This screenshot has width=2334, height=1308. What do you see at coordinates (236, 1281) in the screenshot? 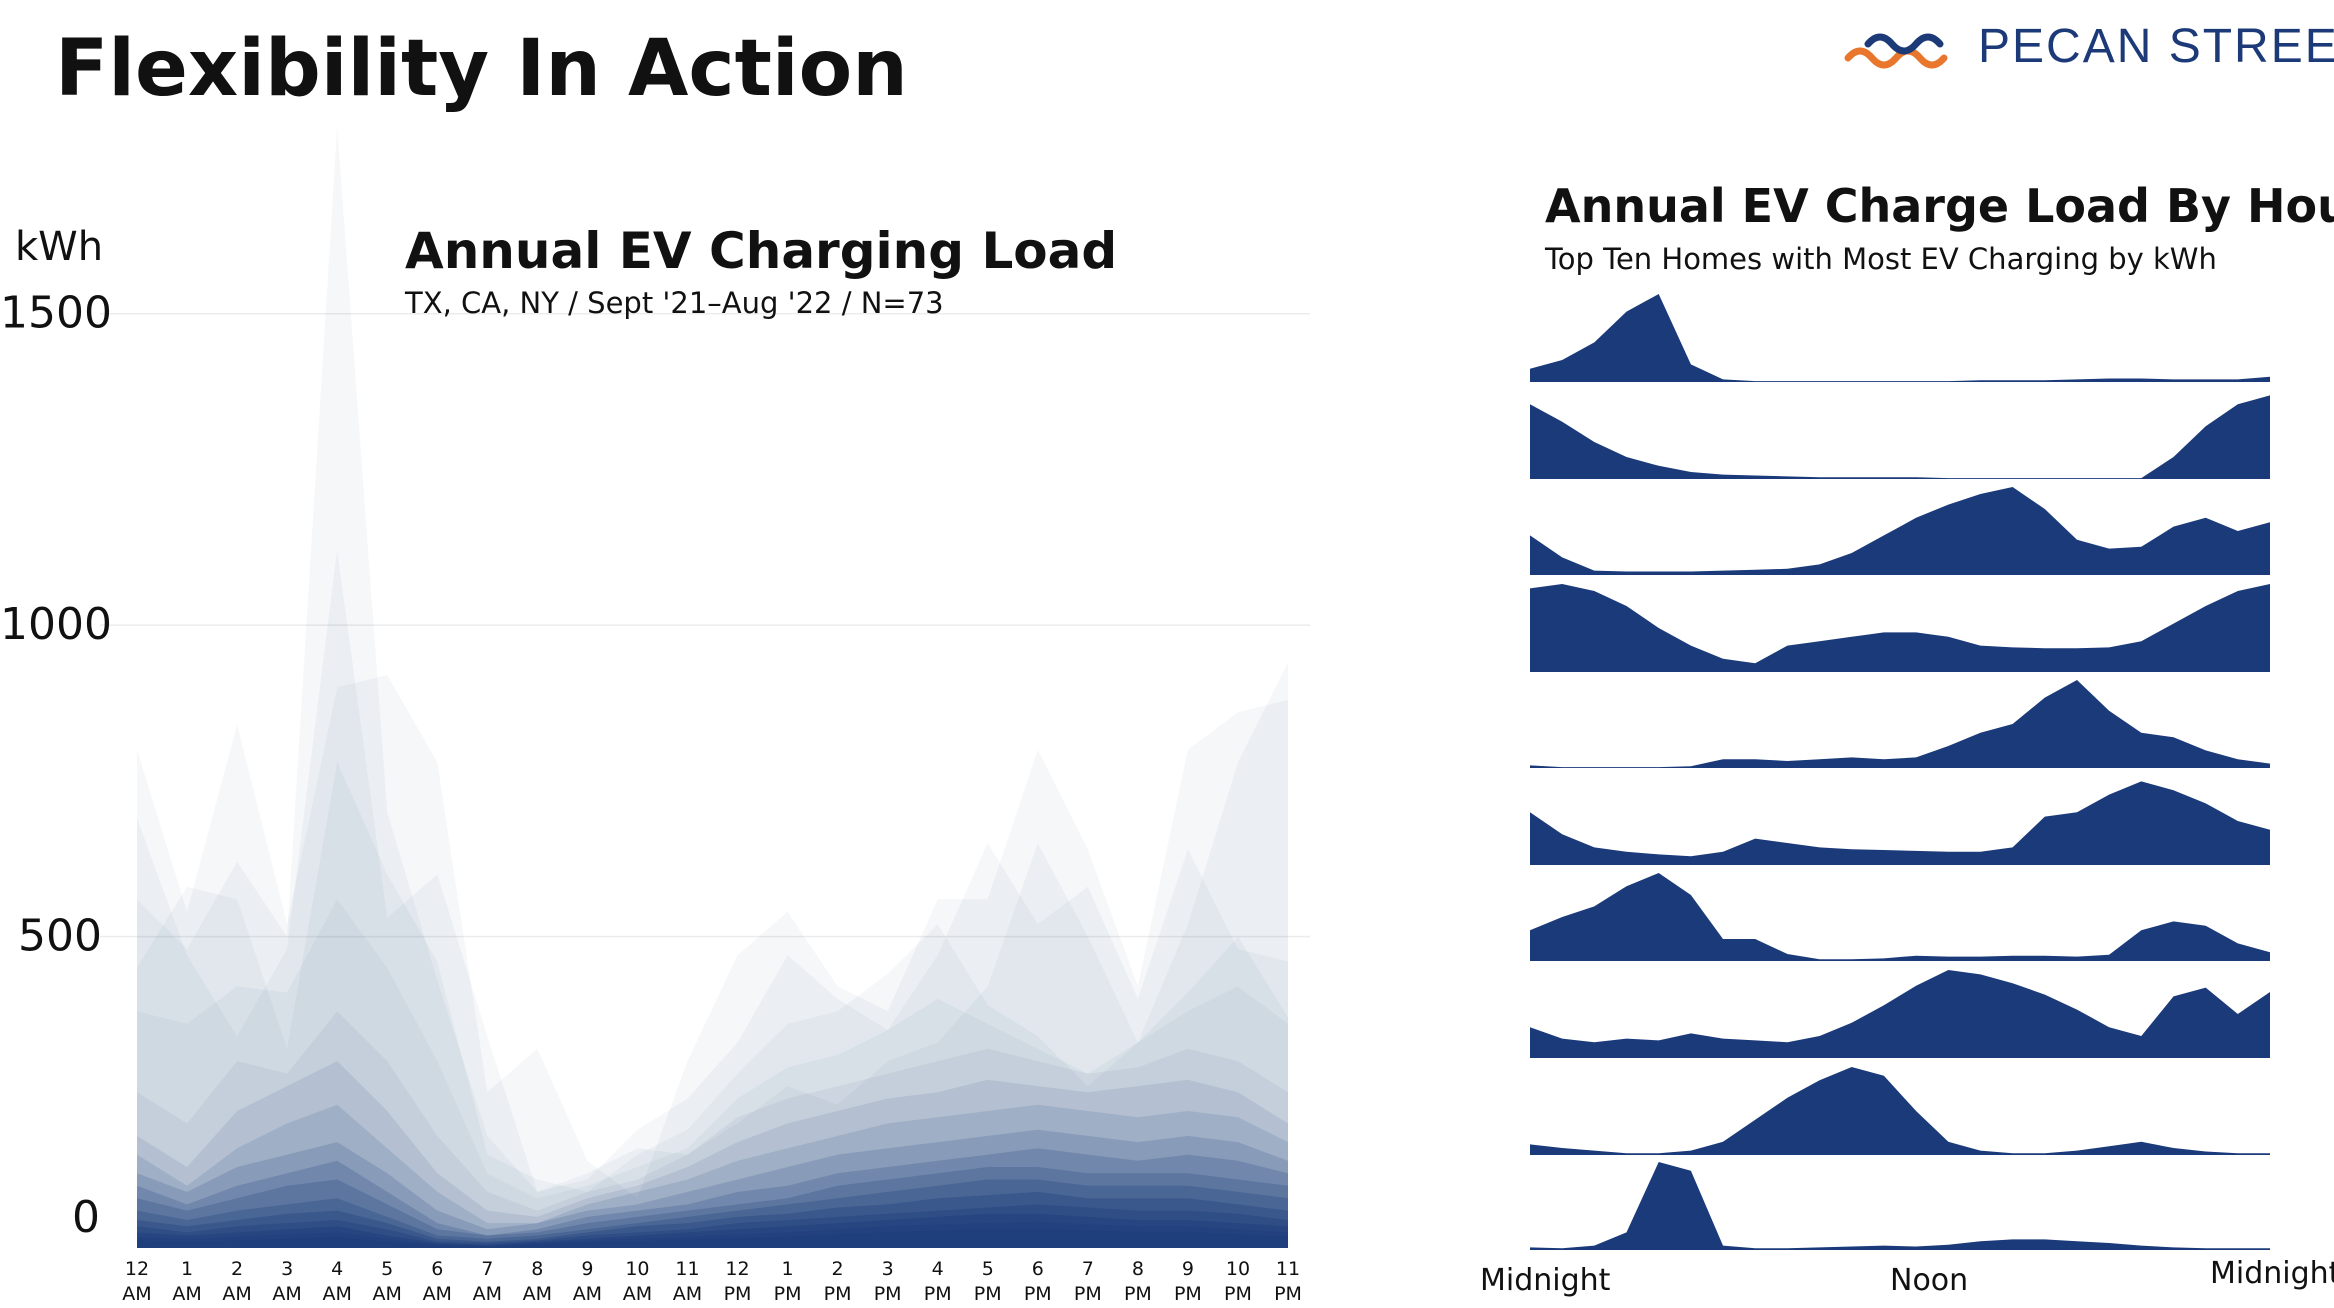
I see `x-tick-label: 2 AM` at bounding box center [236, 1281].